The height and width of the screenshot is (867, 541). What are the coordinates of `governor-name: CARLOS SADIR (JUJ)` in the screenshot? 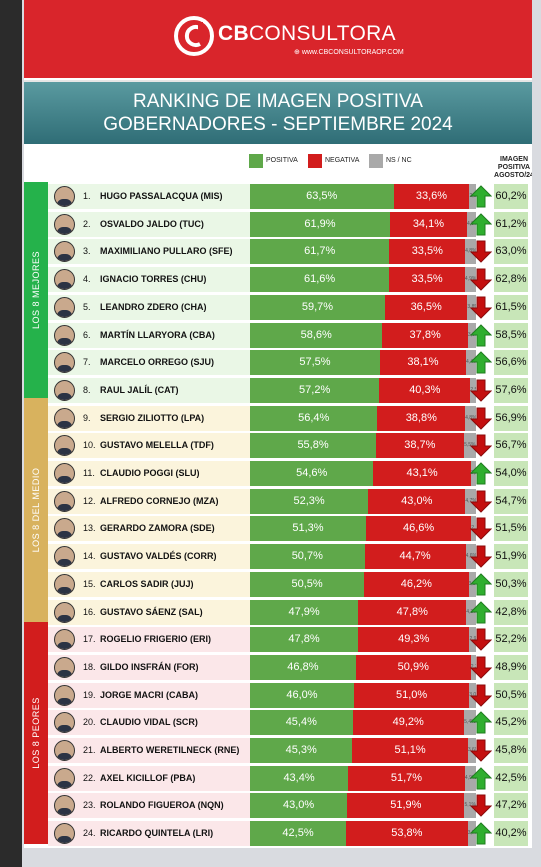 It's located at (147, 583).